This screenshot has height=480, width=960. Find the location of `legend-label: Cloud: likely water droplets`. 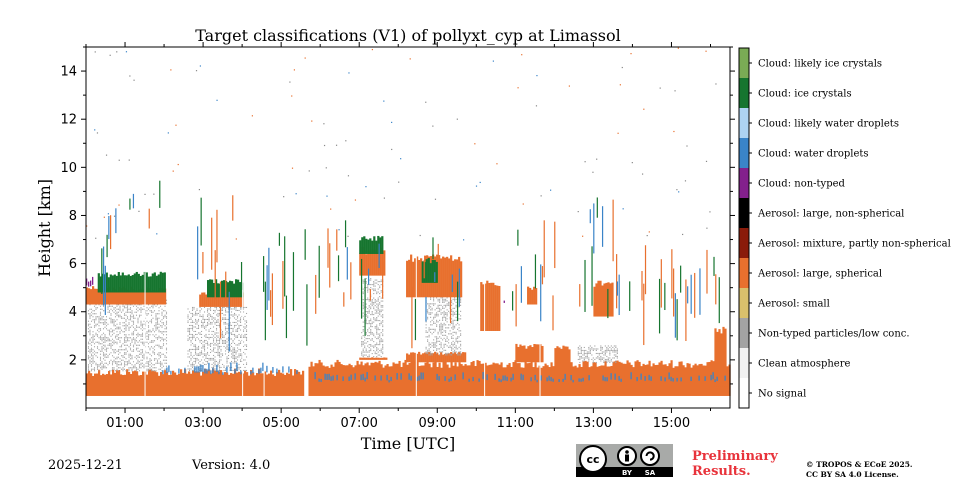

legend-label: Cloud: likely water droplets is located at coordinates (828, 124).